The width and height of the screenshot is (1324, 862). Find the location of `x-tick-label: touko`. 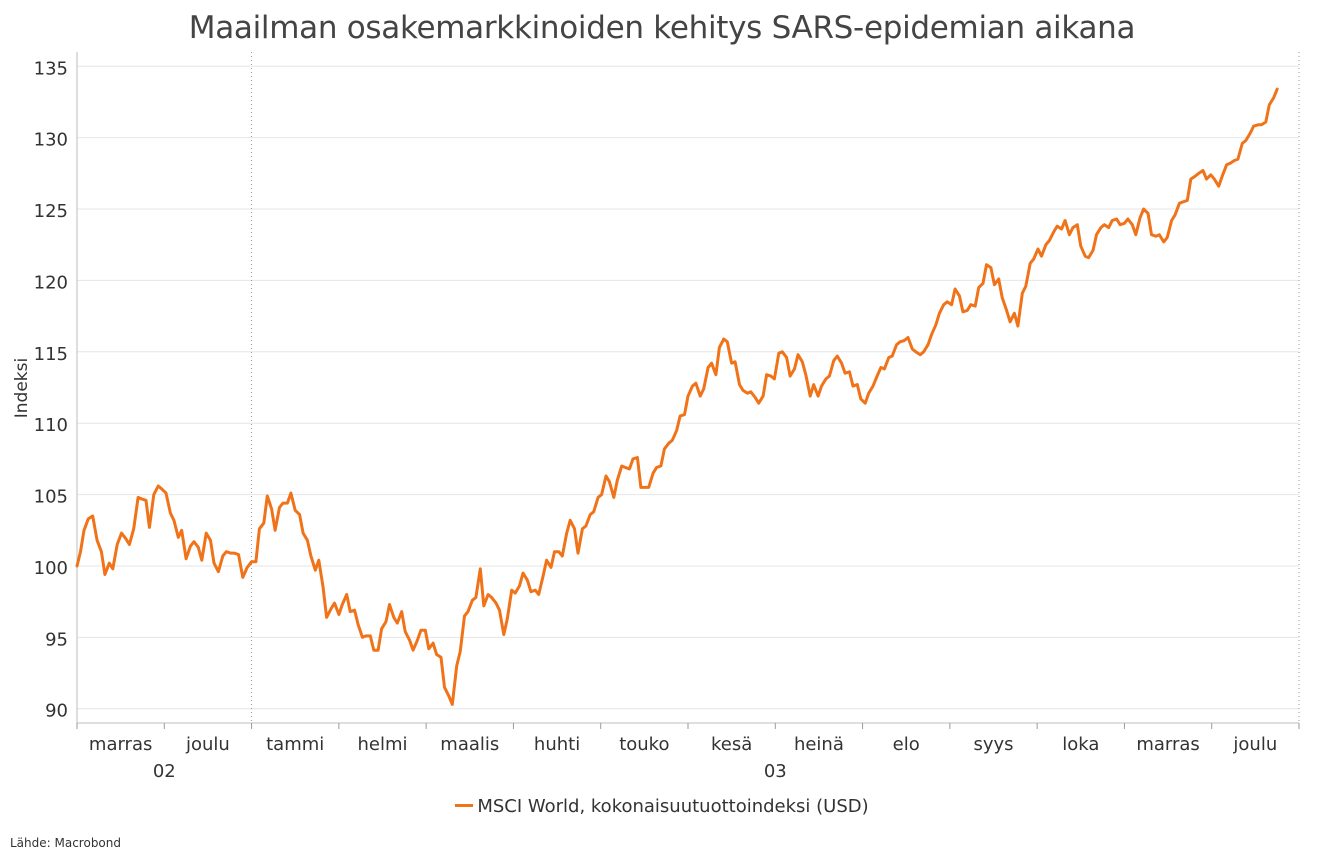

x-tick-label: touko is located at coordinates (644, 744).